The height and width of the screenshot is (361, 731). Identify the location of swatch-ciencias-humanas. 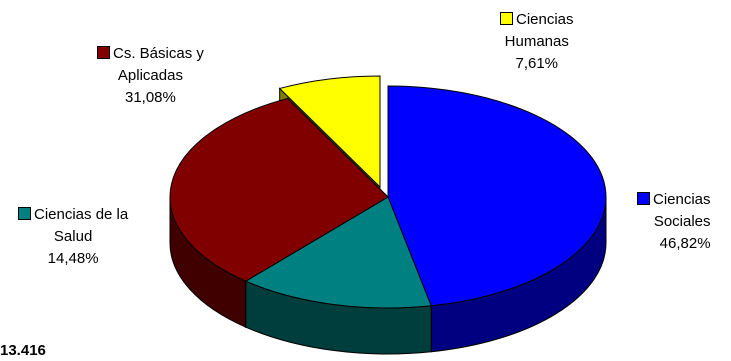
(506, 18).